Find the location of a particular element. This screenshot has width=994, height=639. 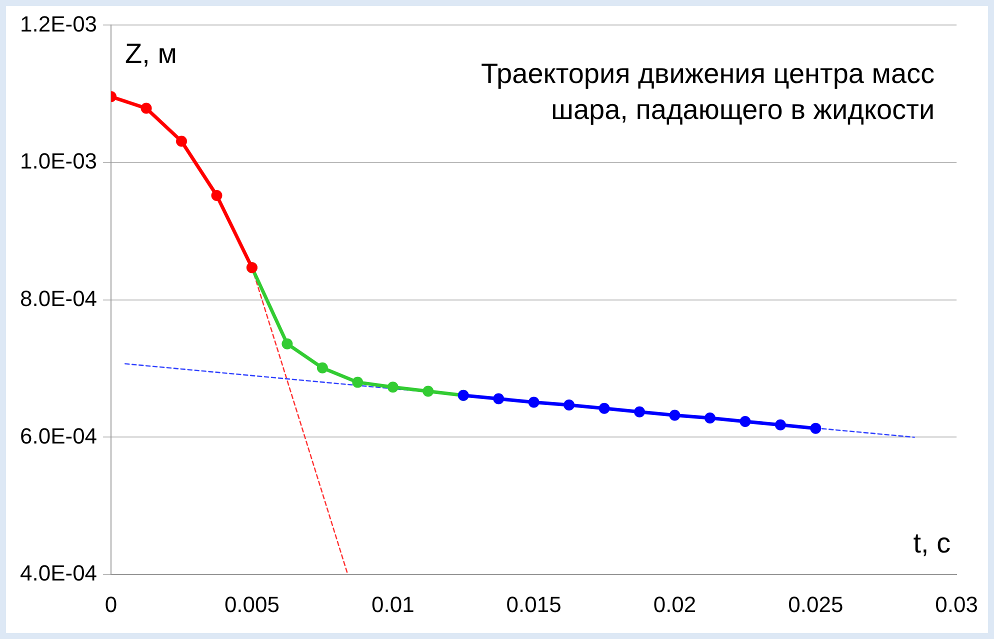

y-tick-label: 1.0E-03 is located at coordinates (59, 161).